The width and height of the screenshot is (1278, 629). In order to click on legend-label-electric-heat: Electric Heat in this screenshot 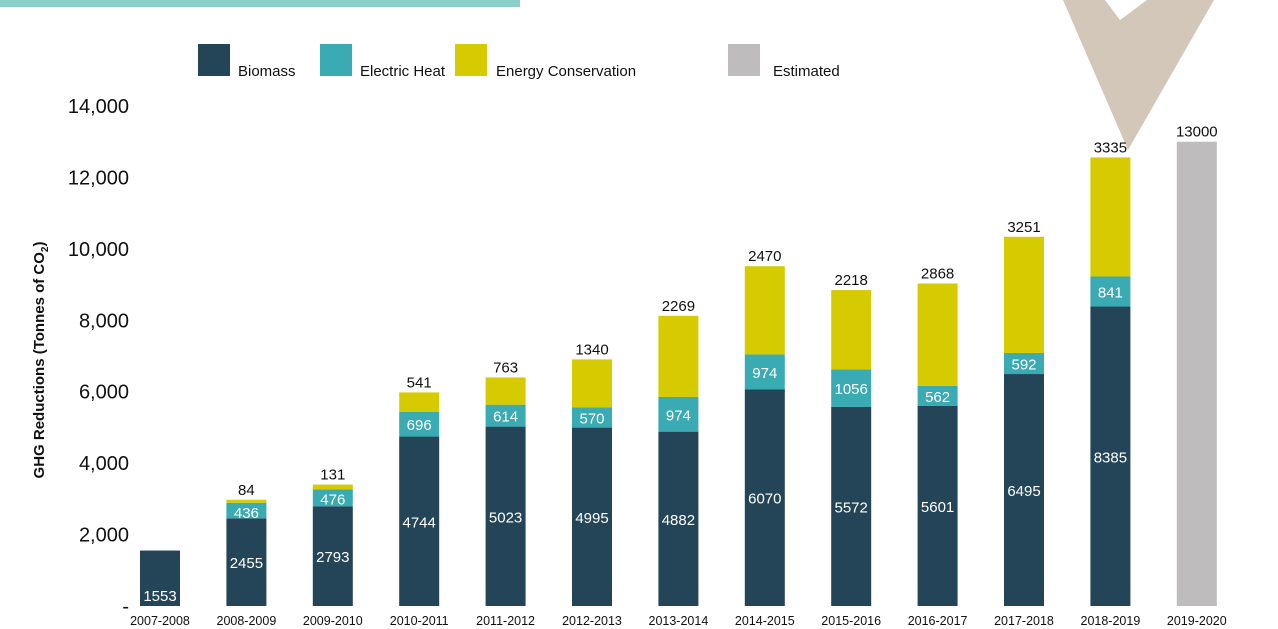, I will do `click(403, 71)`.